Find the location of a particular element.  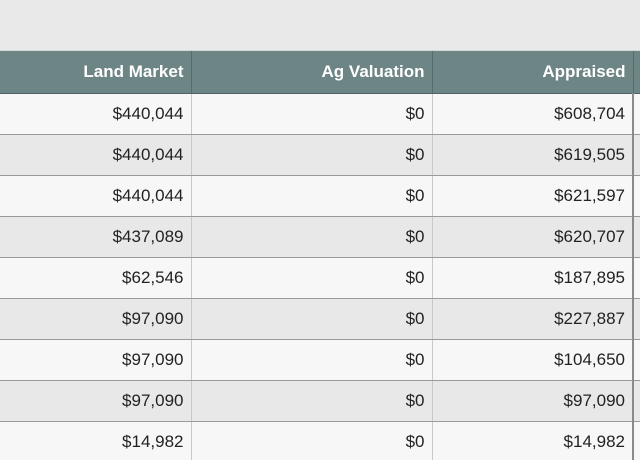

table-row: $440,044 $0 $621,597 is located at coordinates (320, 196).